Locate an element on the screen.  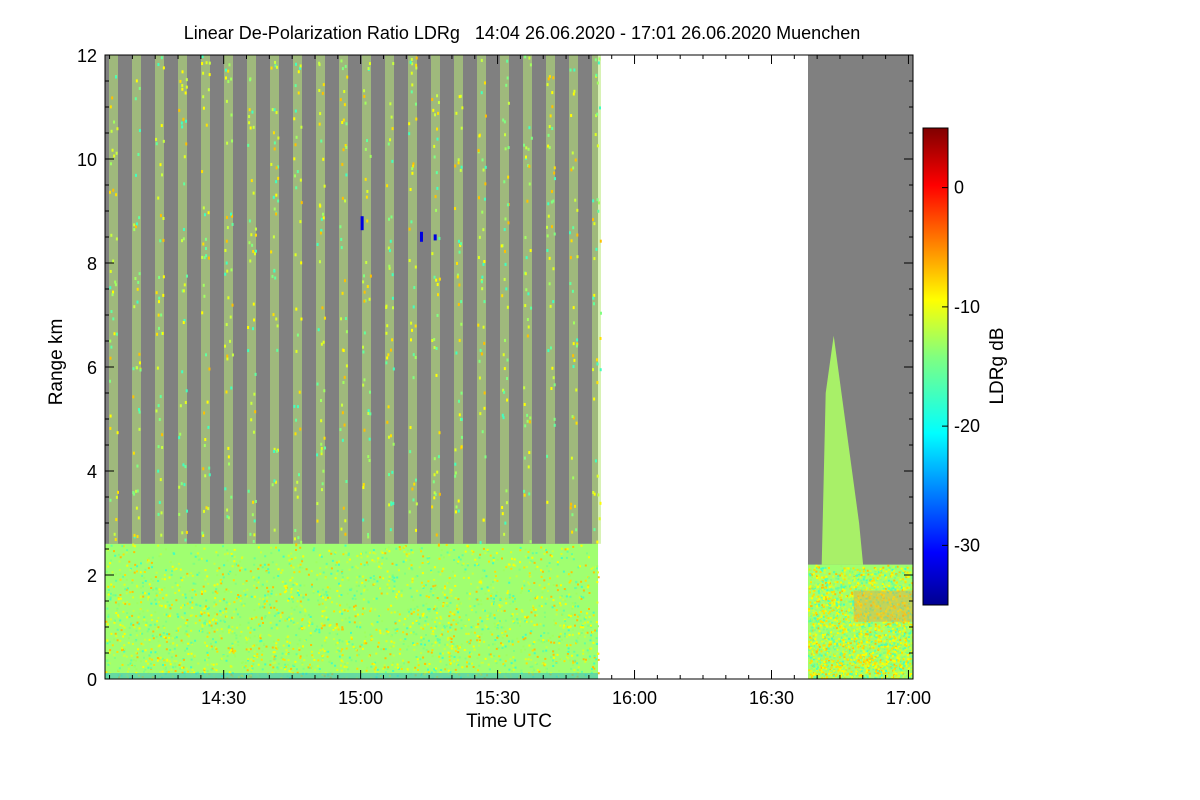
x-tick-label: 16:00 is located at coordinates (634, 698).